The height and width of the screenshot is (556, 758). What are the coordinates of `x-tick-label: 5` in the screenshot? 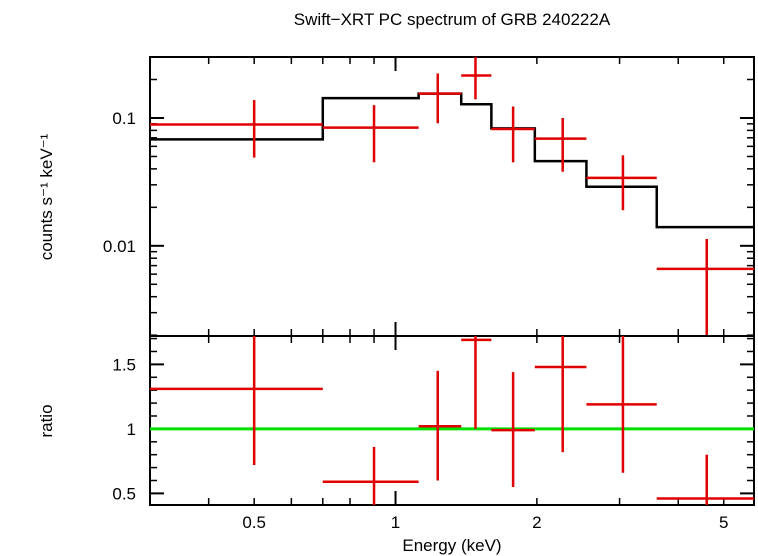 It's located at (723, 522).